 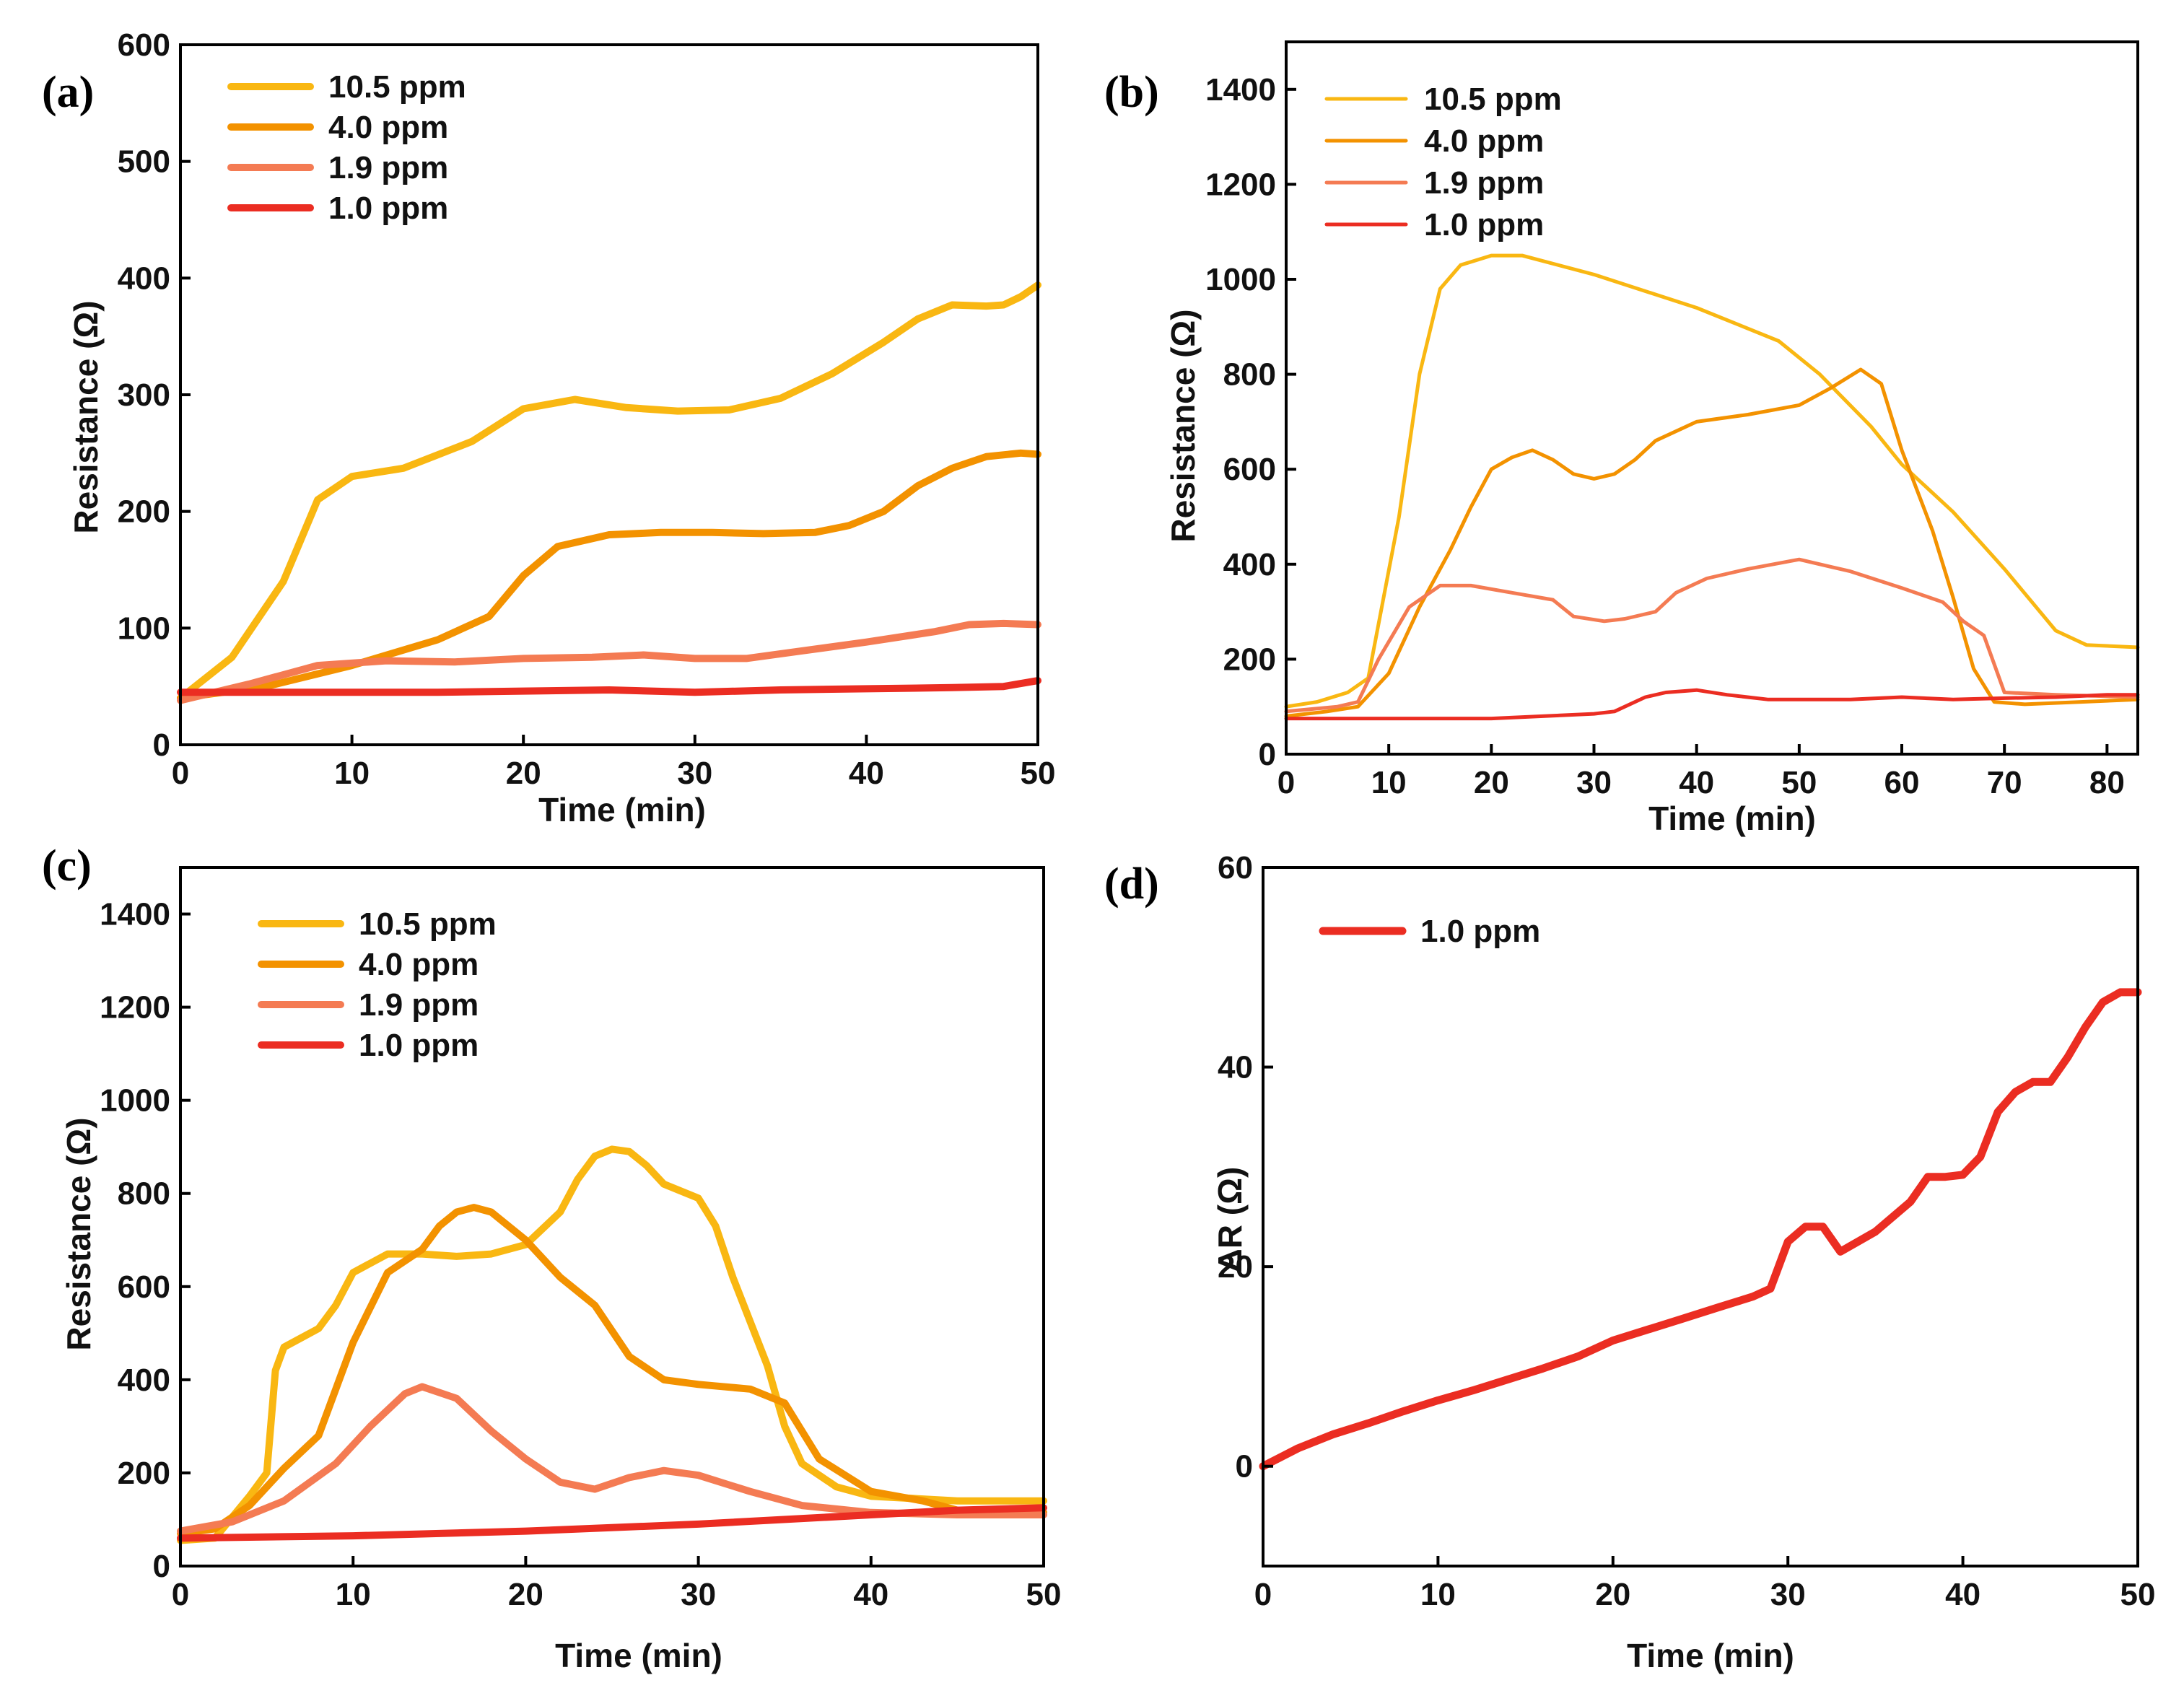 I want to click on panel-c-legend-label-1: 4.0 ppm, so click(x=419, y=964).